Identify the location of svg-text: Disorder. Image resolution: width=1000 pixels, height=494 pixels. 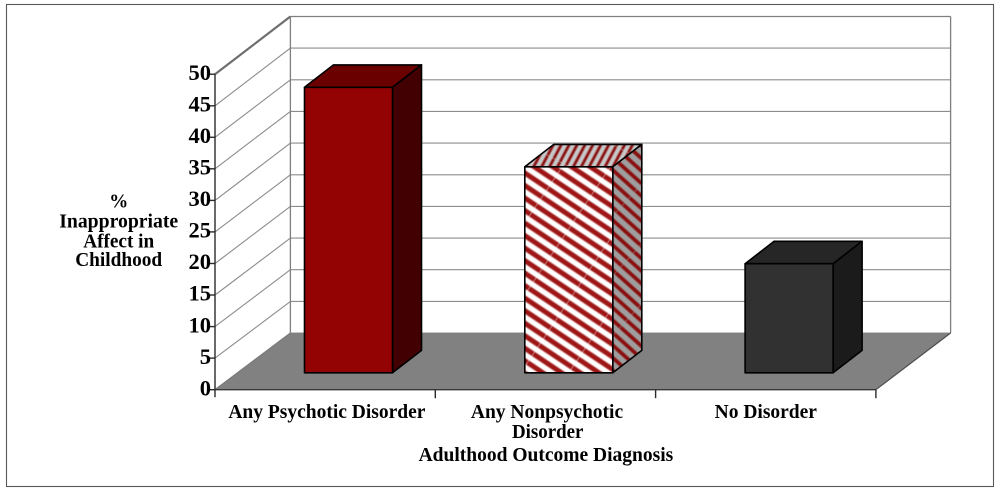
(548, 432).